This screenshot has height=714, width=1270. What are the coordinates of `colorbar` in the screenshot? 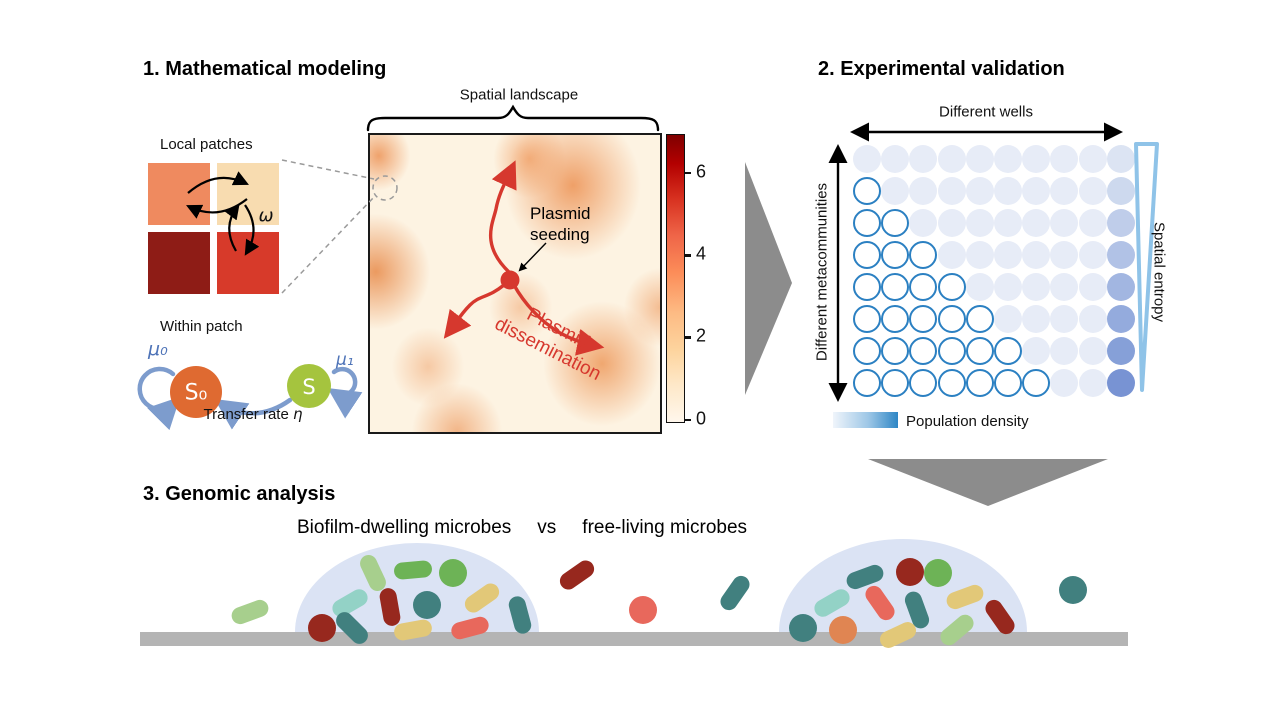 It's located at (675, 278).